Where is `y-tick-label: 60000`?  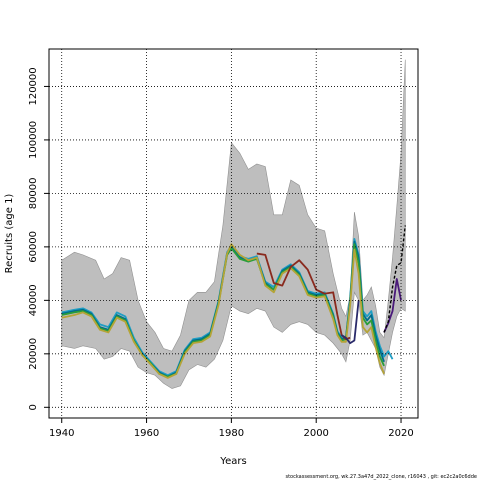
y-tick-label: 60000 is located at coordinates (33, 247).